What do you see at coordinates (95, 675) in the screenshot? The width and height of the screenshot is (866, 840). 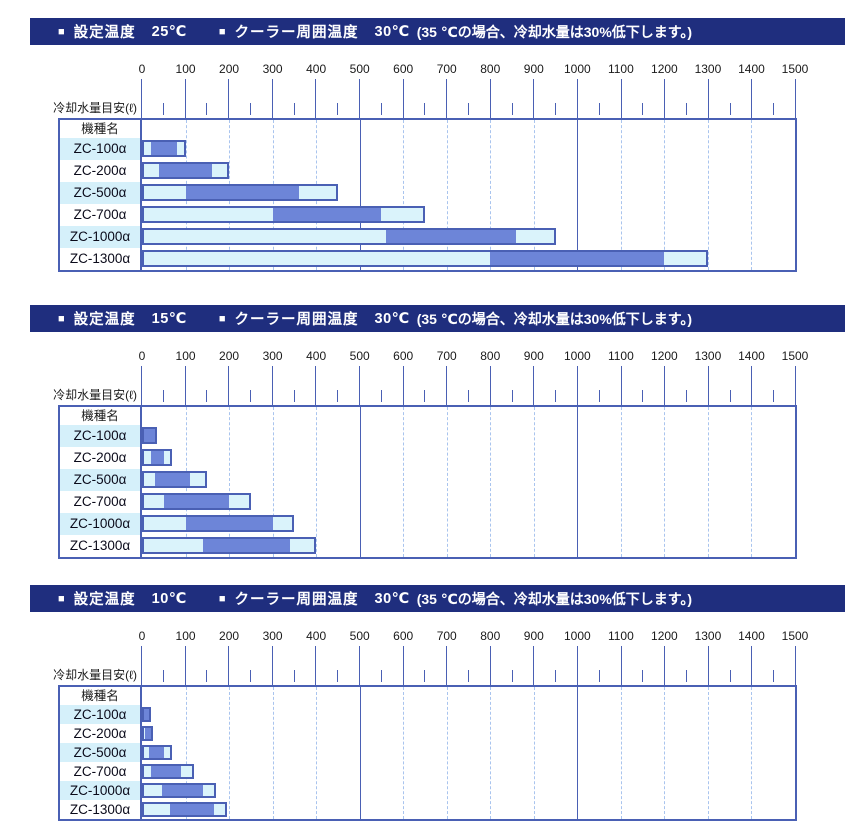 I see `axis-caption: 冷却水量目安(ℓ)` at bounding box center [95, 675].